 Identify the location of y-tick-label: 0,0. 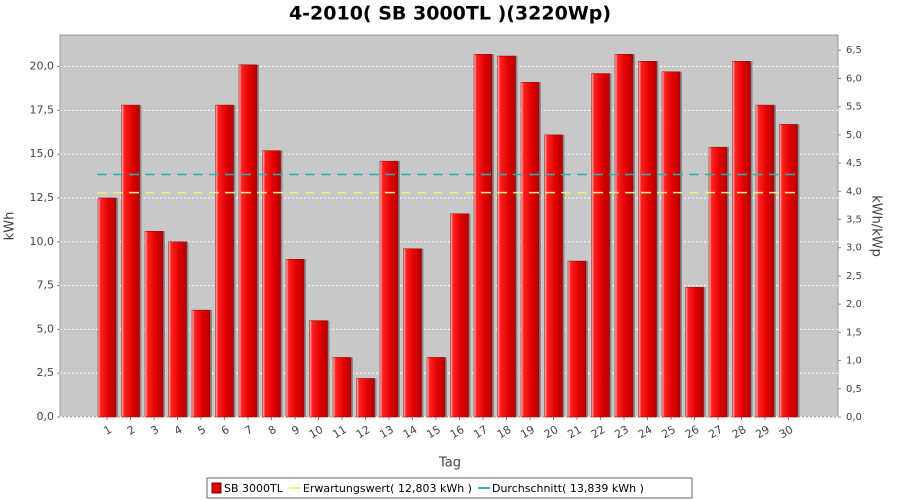
(46, 416).